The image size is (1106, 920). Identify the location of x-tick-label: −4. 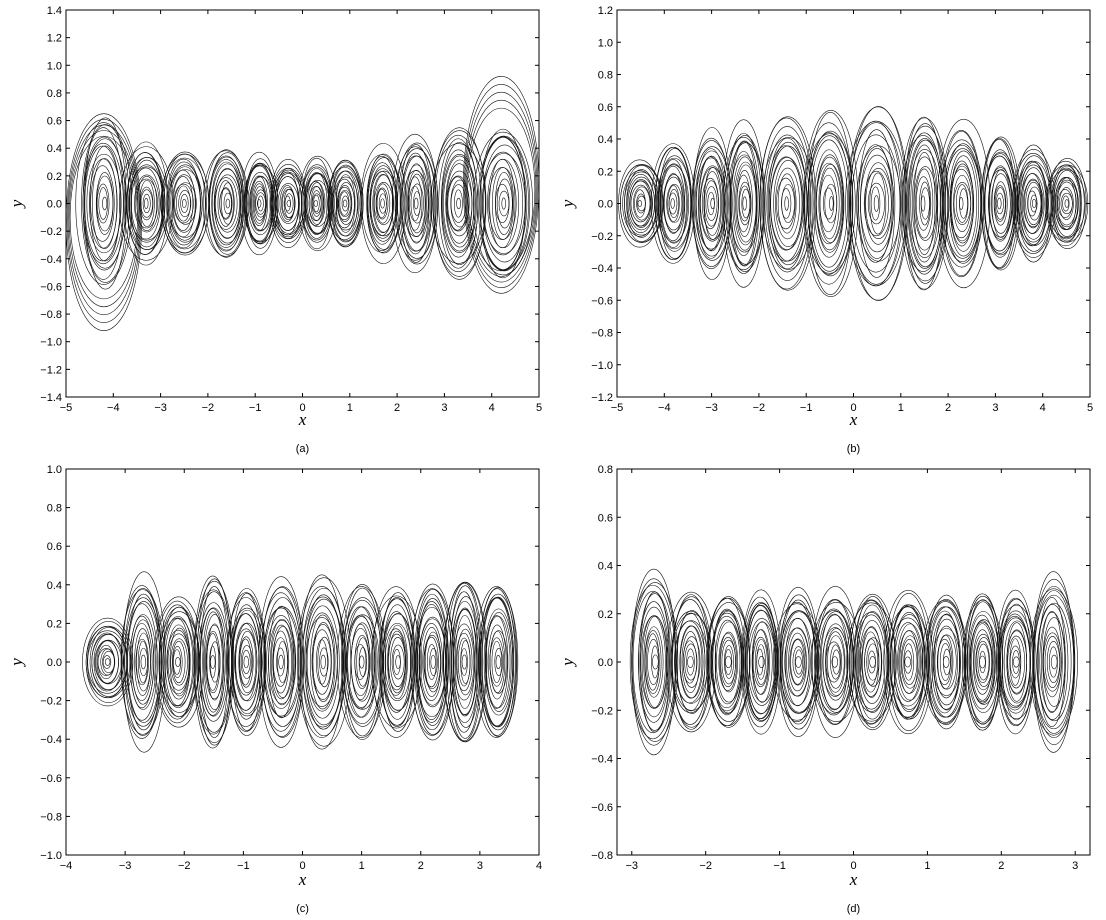
(66, 866).